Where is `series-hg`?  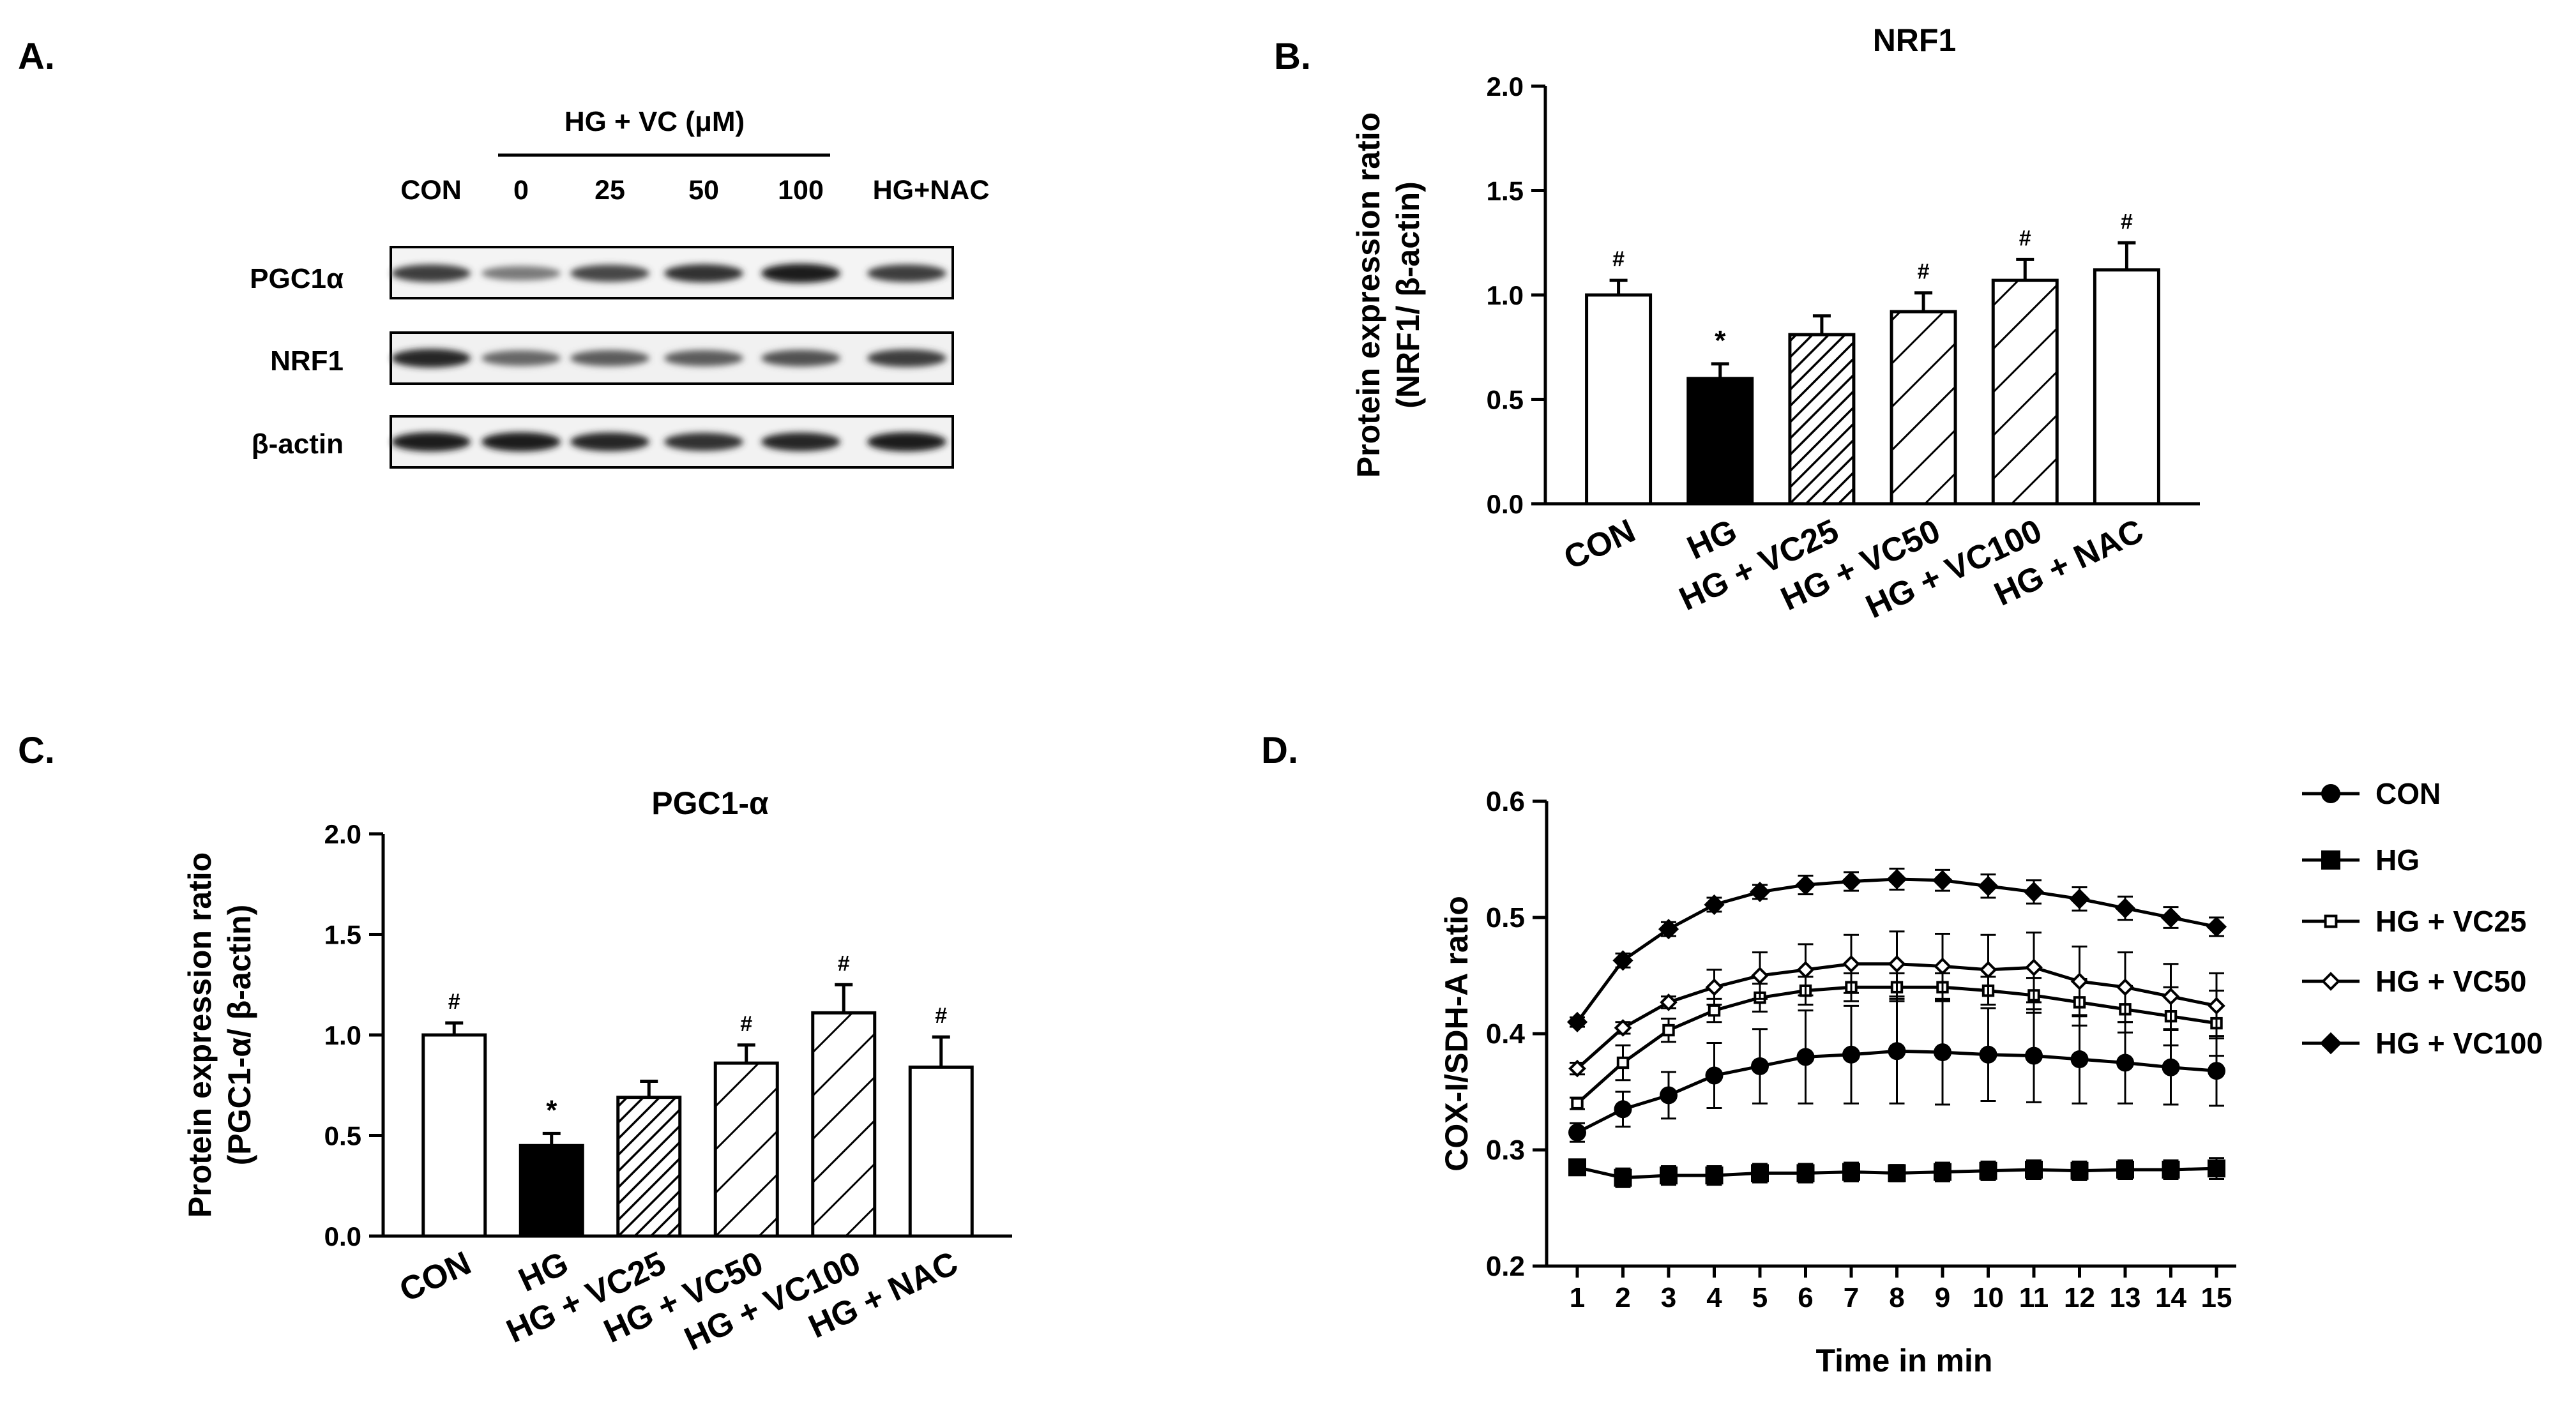 series-hg is located at coordinates (1896, 1172).